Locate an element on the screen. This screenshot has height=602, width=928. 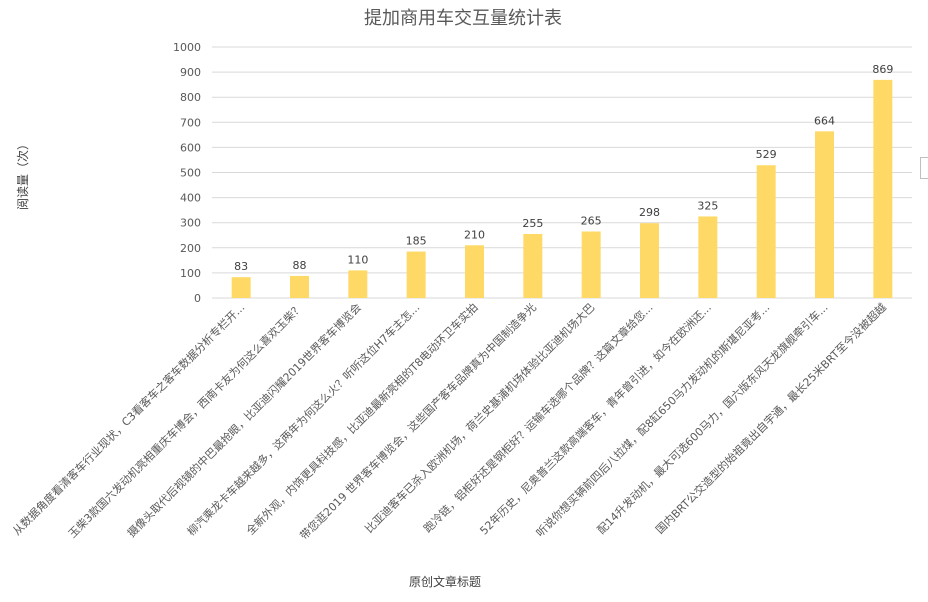
data-label: 529 is located at coordinates (766, 154).